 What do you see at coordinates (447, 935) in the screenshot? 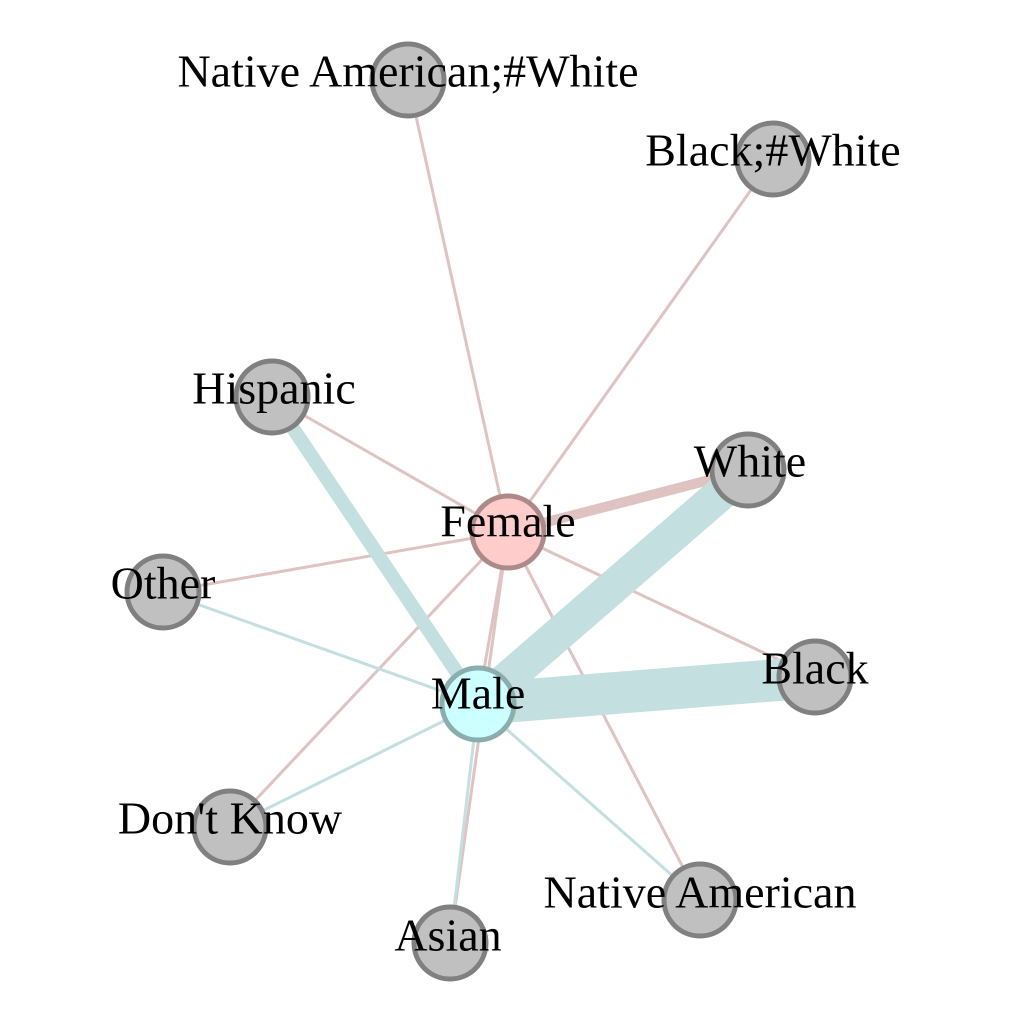
I see `node-label-asian: Asian` at bounding box center [447, 935].